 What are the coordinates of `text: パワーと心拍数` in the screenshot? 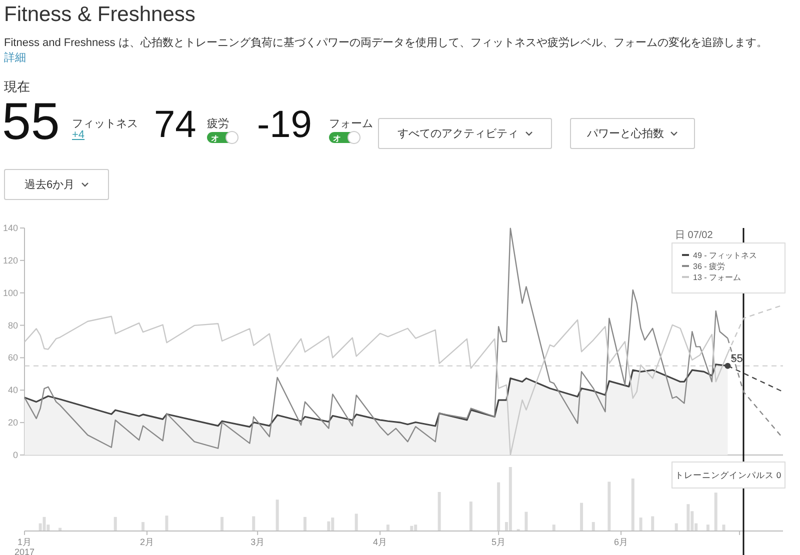 It's located at (625, 133).